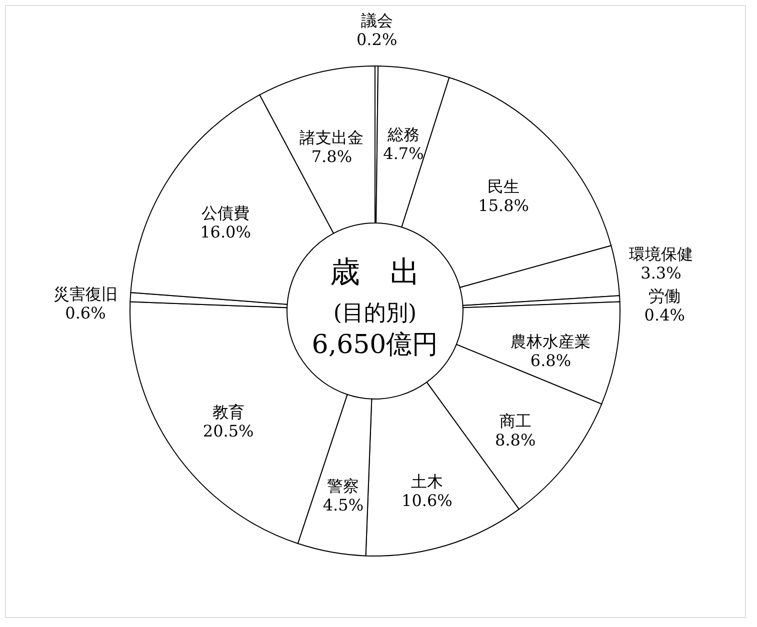 This screenshot has height=627, width=757. What do you see at coordinates (228, 431) in the screenshot?
I see `data-label: 20.5%` at bounding box center [228, 431].